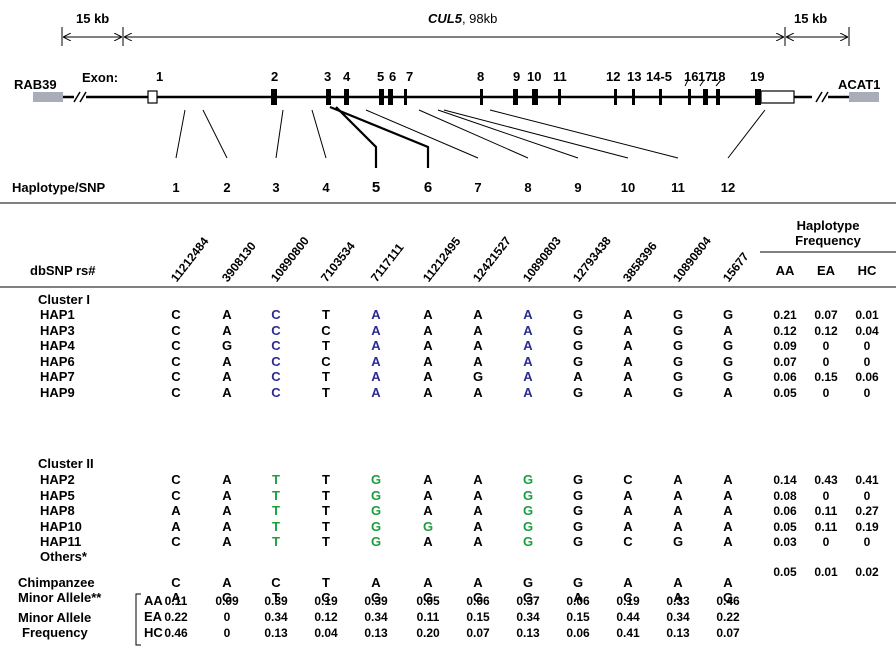  I want to click on acat1-box, so click(864, 97).